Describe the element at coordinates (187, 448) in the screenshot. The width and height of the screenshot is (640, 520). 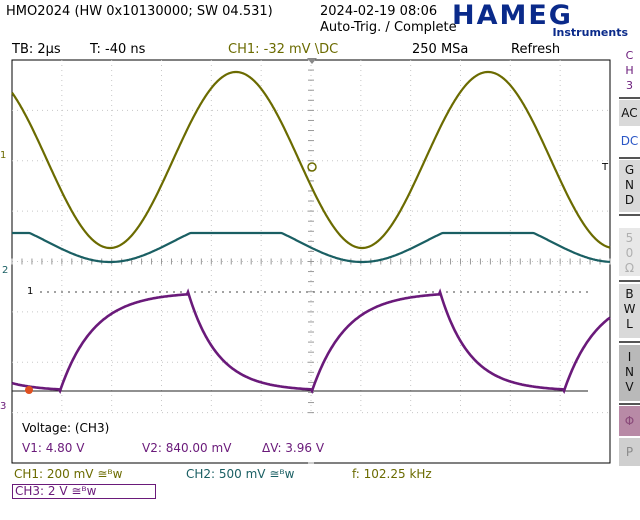
I see `cursor-v2: V2: 840.00 mV` at that location.